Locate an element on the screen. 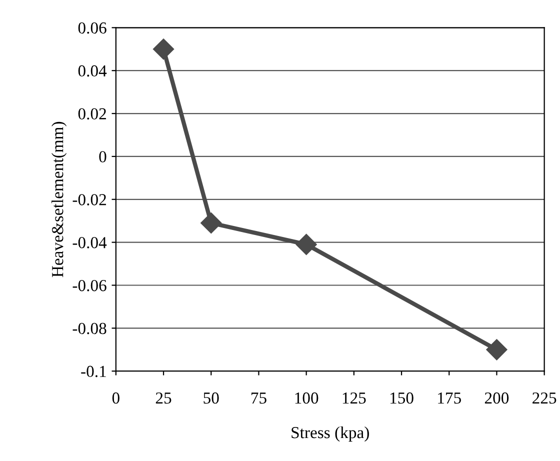 The height and width of the screenshot is (461, 560). x-tick-label: 125 is located at coordinates (354, 398).